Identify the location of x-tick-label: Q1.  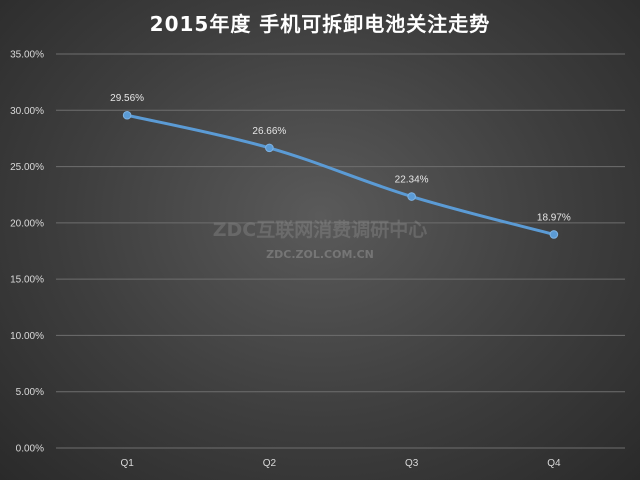
(127, 463).